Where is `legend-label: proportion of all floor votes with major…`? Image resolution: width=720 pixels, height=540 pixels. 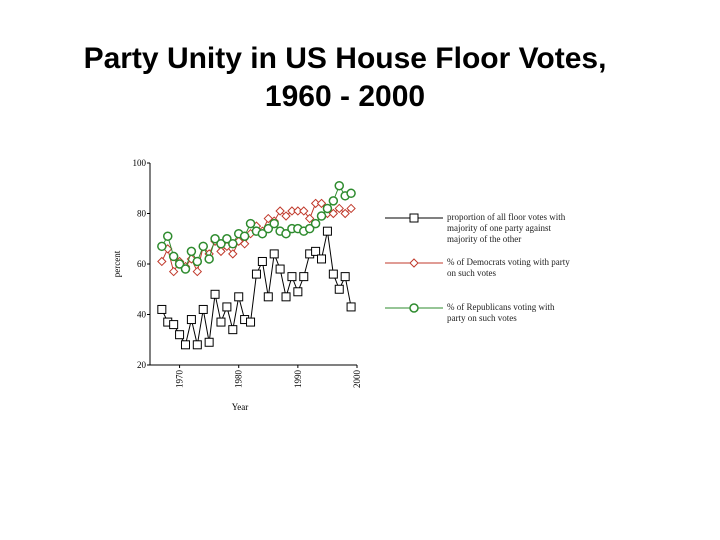 legend-label: proportion of all floor votes with major… is located at coordinates (506, 228).